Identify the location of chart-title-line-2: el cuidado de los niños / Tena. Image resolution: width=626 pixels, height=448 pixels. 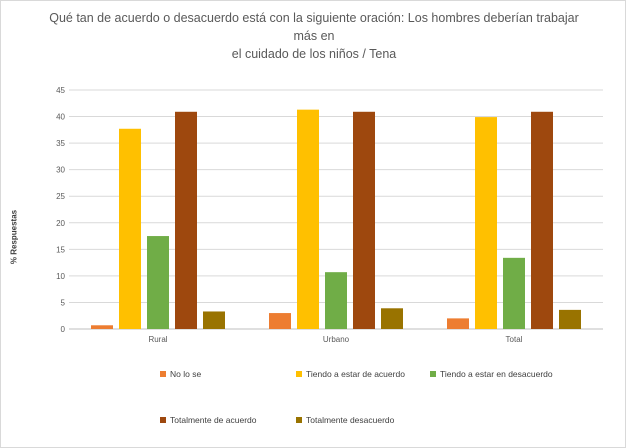
(314, 54).